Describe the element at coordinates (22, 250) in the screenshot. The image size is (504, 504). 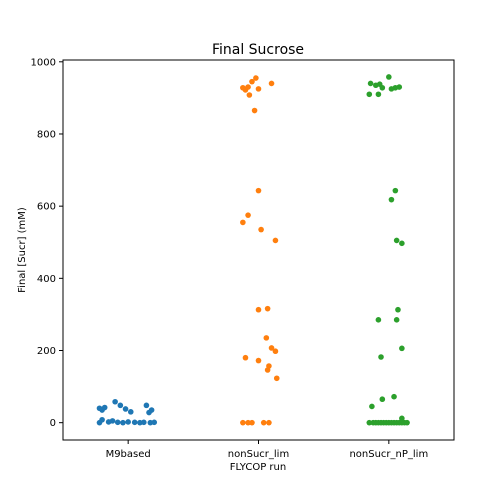
I see `y-axis-label: Final [Sucr] (mM)` at that location.